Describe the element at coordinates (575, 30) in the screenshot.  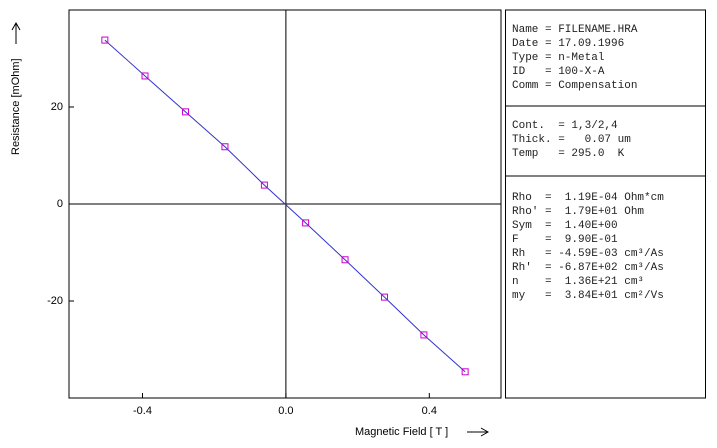
I see `panel-text: Name = FILENAME.HRA` at that location.